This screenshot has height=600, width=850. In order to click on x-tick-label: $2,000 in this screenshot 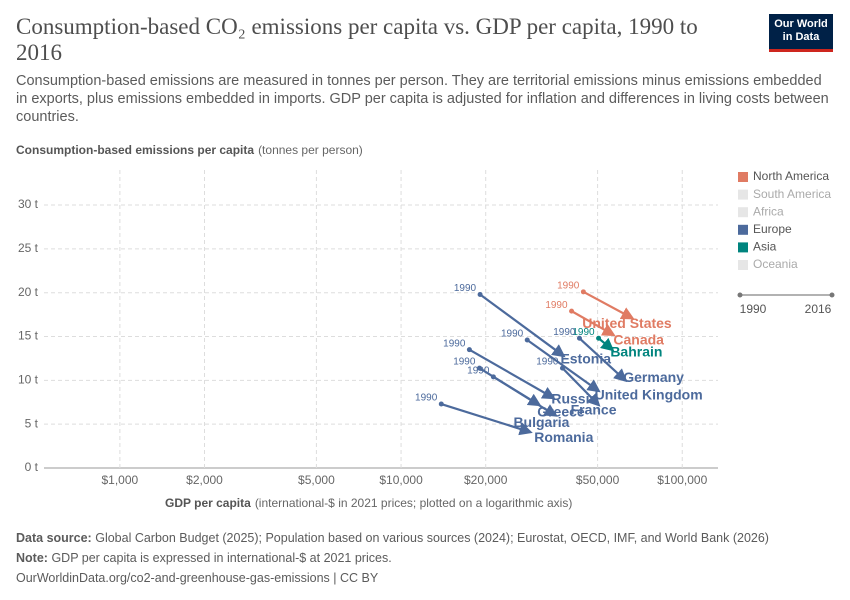, I will do `click(204, 480)`.